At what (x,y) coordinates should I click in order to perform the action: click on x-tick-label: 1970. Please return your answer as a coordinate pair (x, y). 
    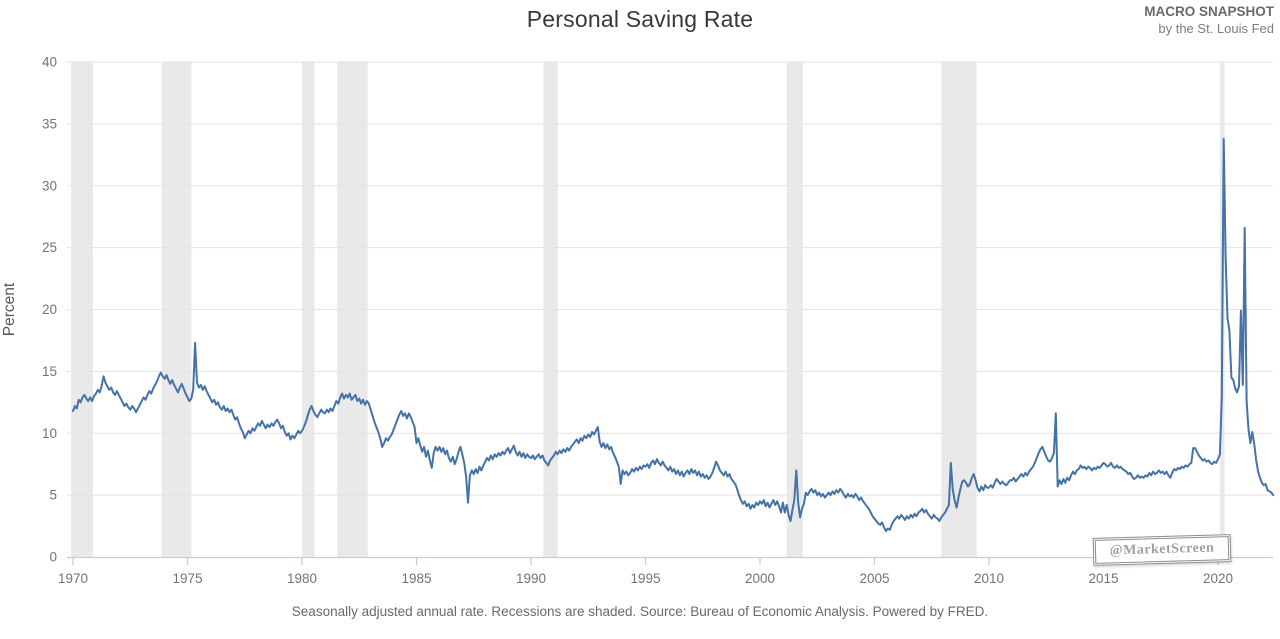
    Looking at the image, I should click on (73, 578).